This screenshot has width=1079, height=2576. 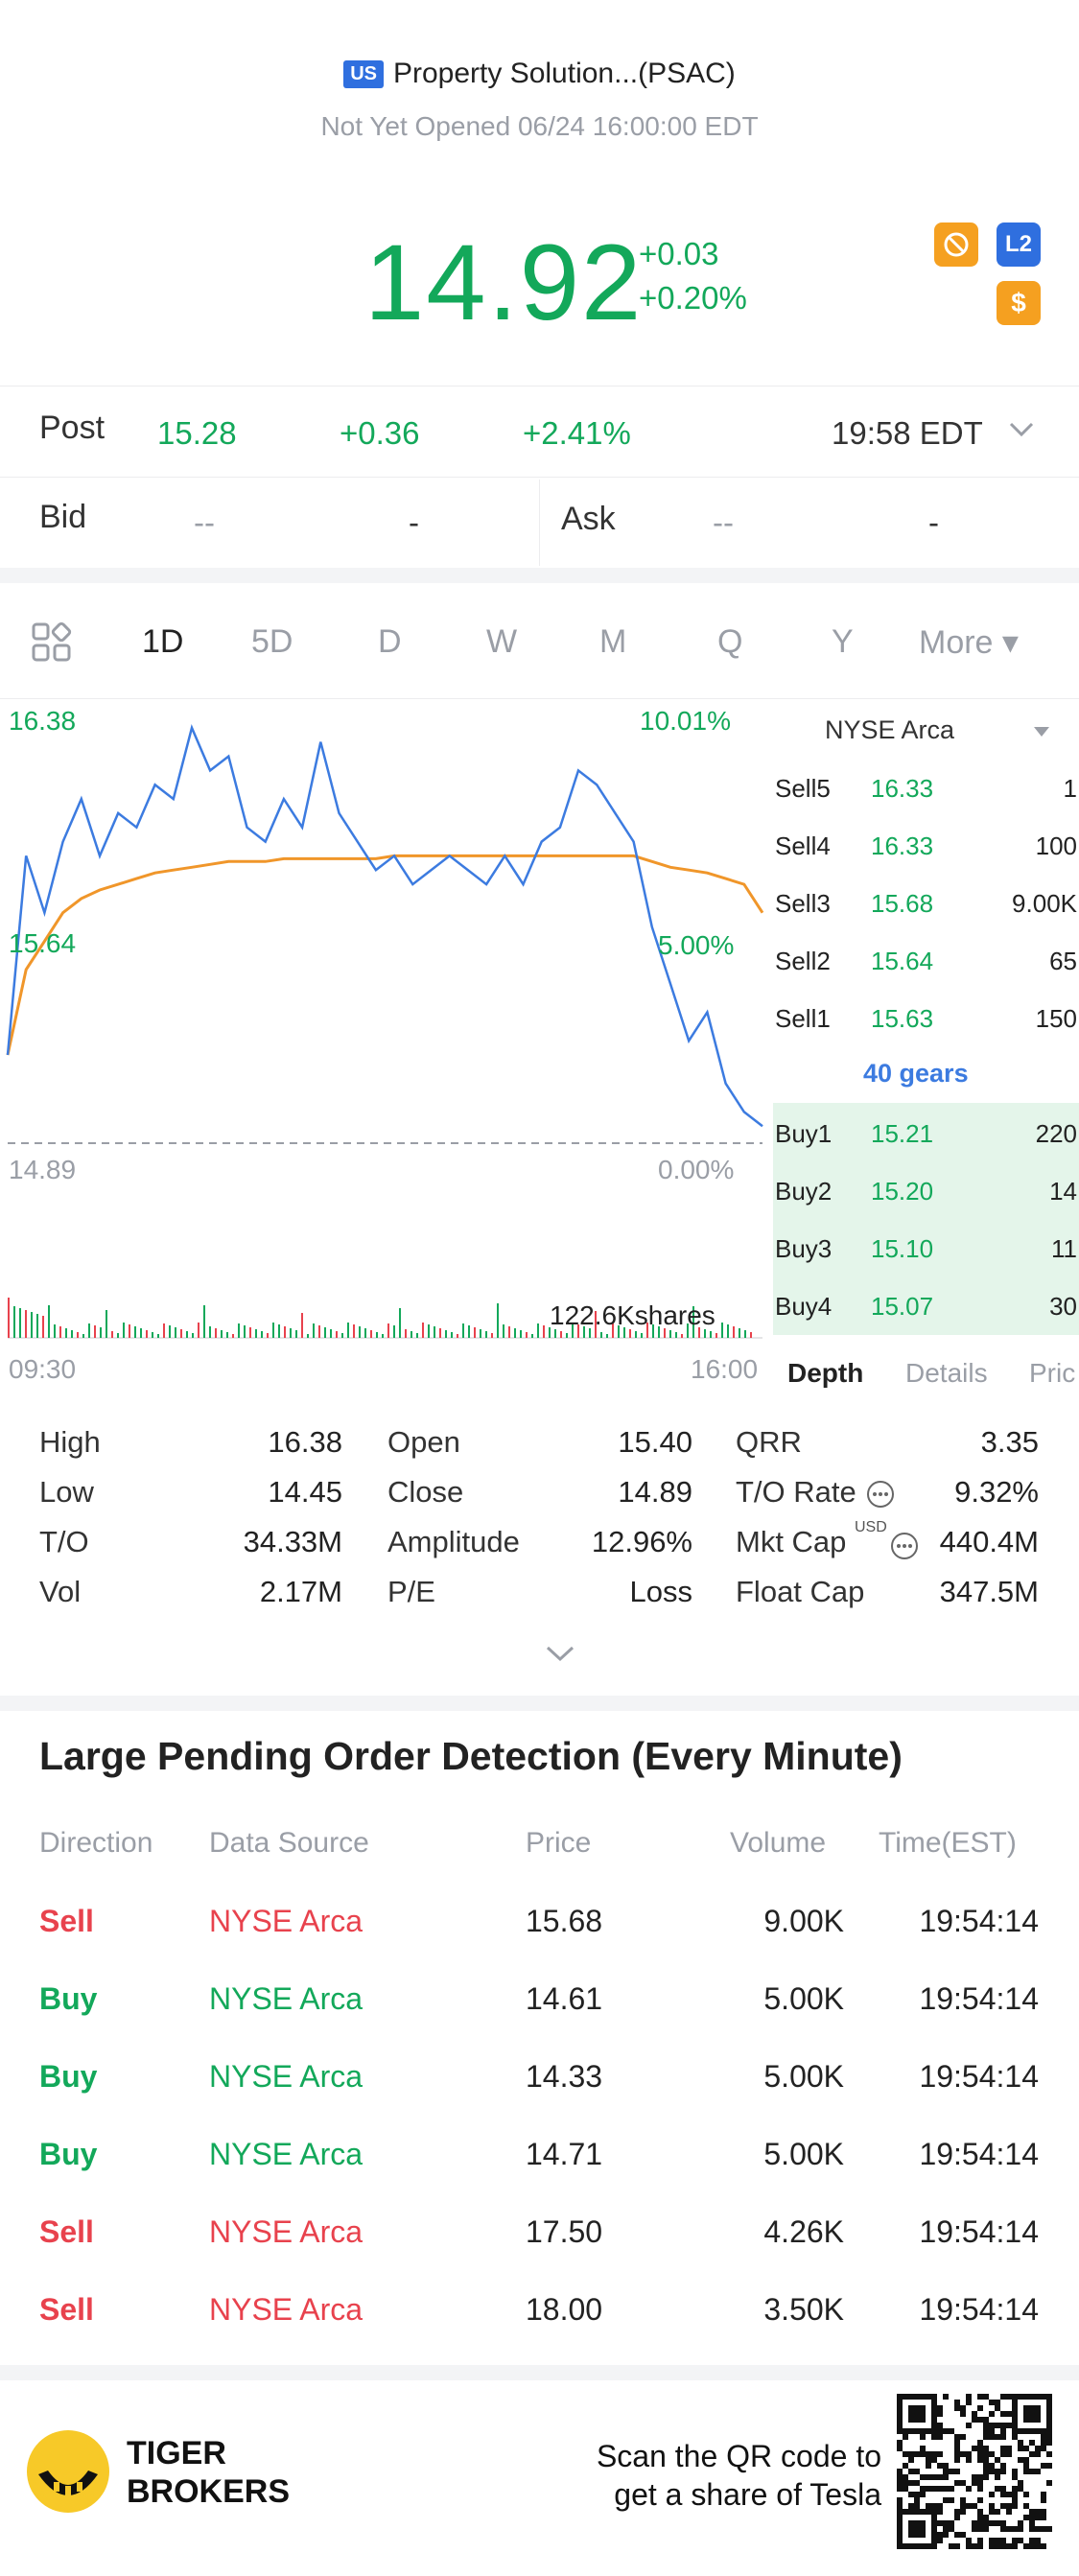 What do you see at coordinates (903, 1018) in the screenshot?
I see `level-price: 15.63` at bounding box center [903, 1018].